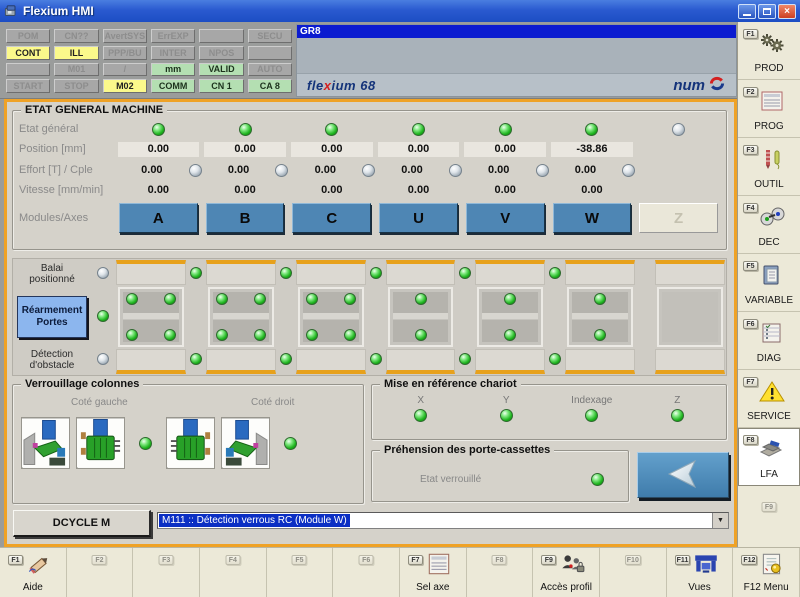 The width and height of the screenshot is (800, 597). I want to click on fkey-cap-F5: F5, so click(299, 560).